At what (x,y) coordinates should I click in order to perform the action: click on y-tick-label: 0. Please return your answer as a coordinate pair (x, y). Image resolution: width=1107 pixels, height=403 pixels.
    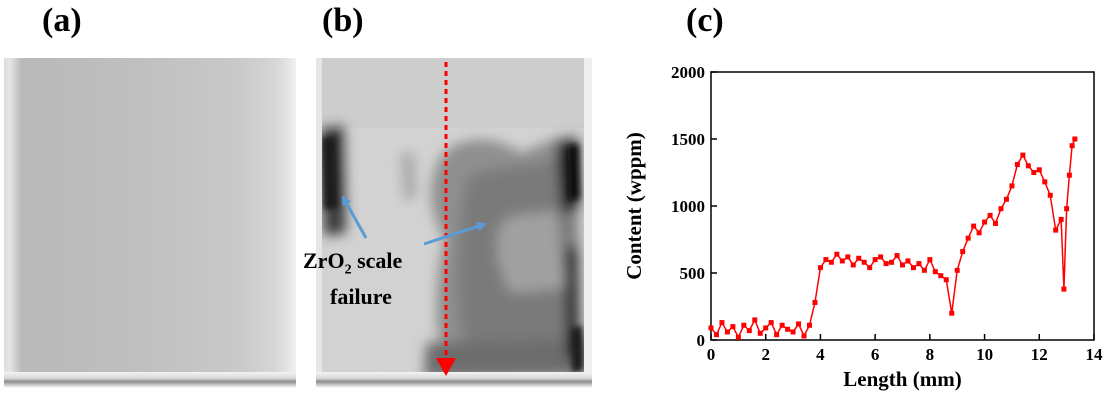
    Looking at the image, I should click on (701, 340).